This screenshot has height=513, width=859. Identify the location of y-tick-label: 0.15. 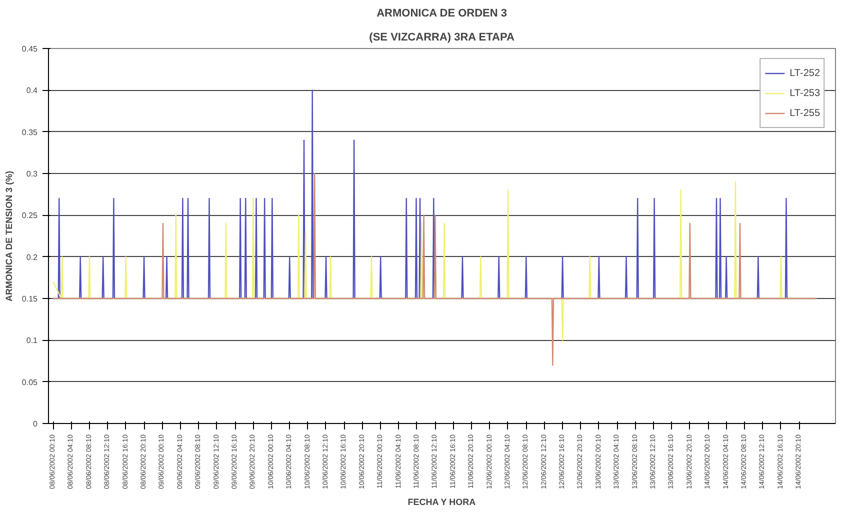
(30, 299).